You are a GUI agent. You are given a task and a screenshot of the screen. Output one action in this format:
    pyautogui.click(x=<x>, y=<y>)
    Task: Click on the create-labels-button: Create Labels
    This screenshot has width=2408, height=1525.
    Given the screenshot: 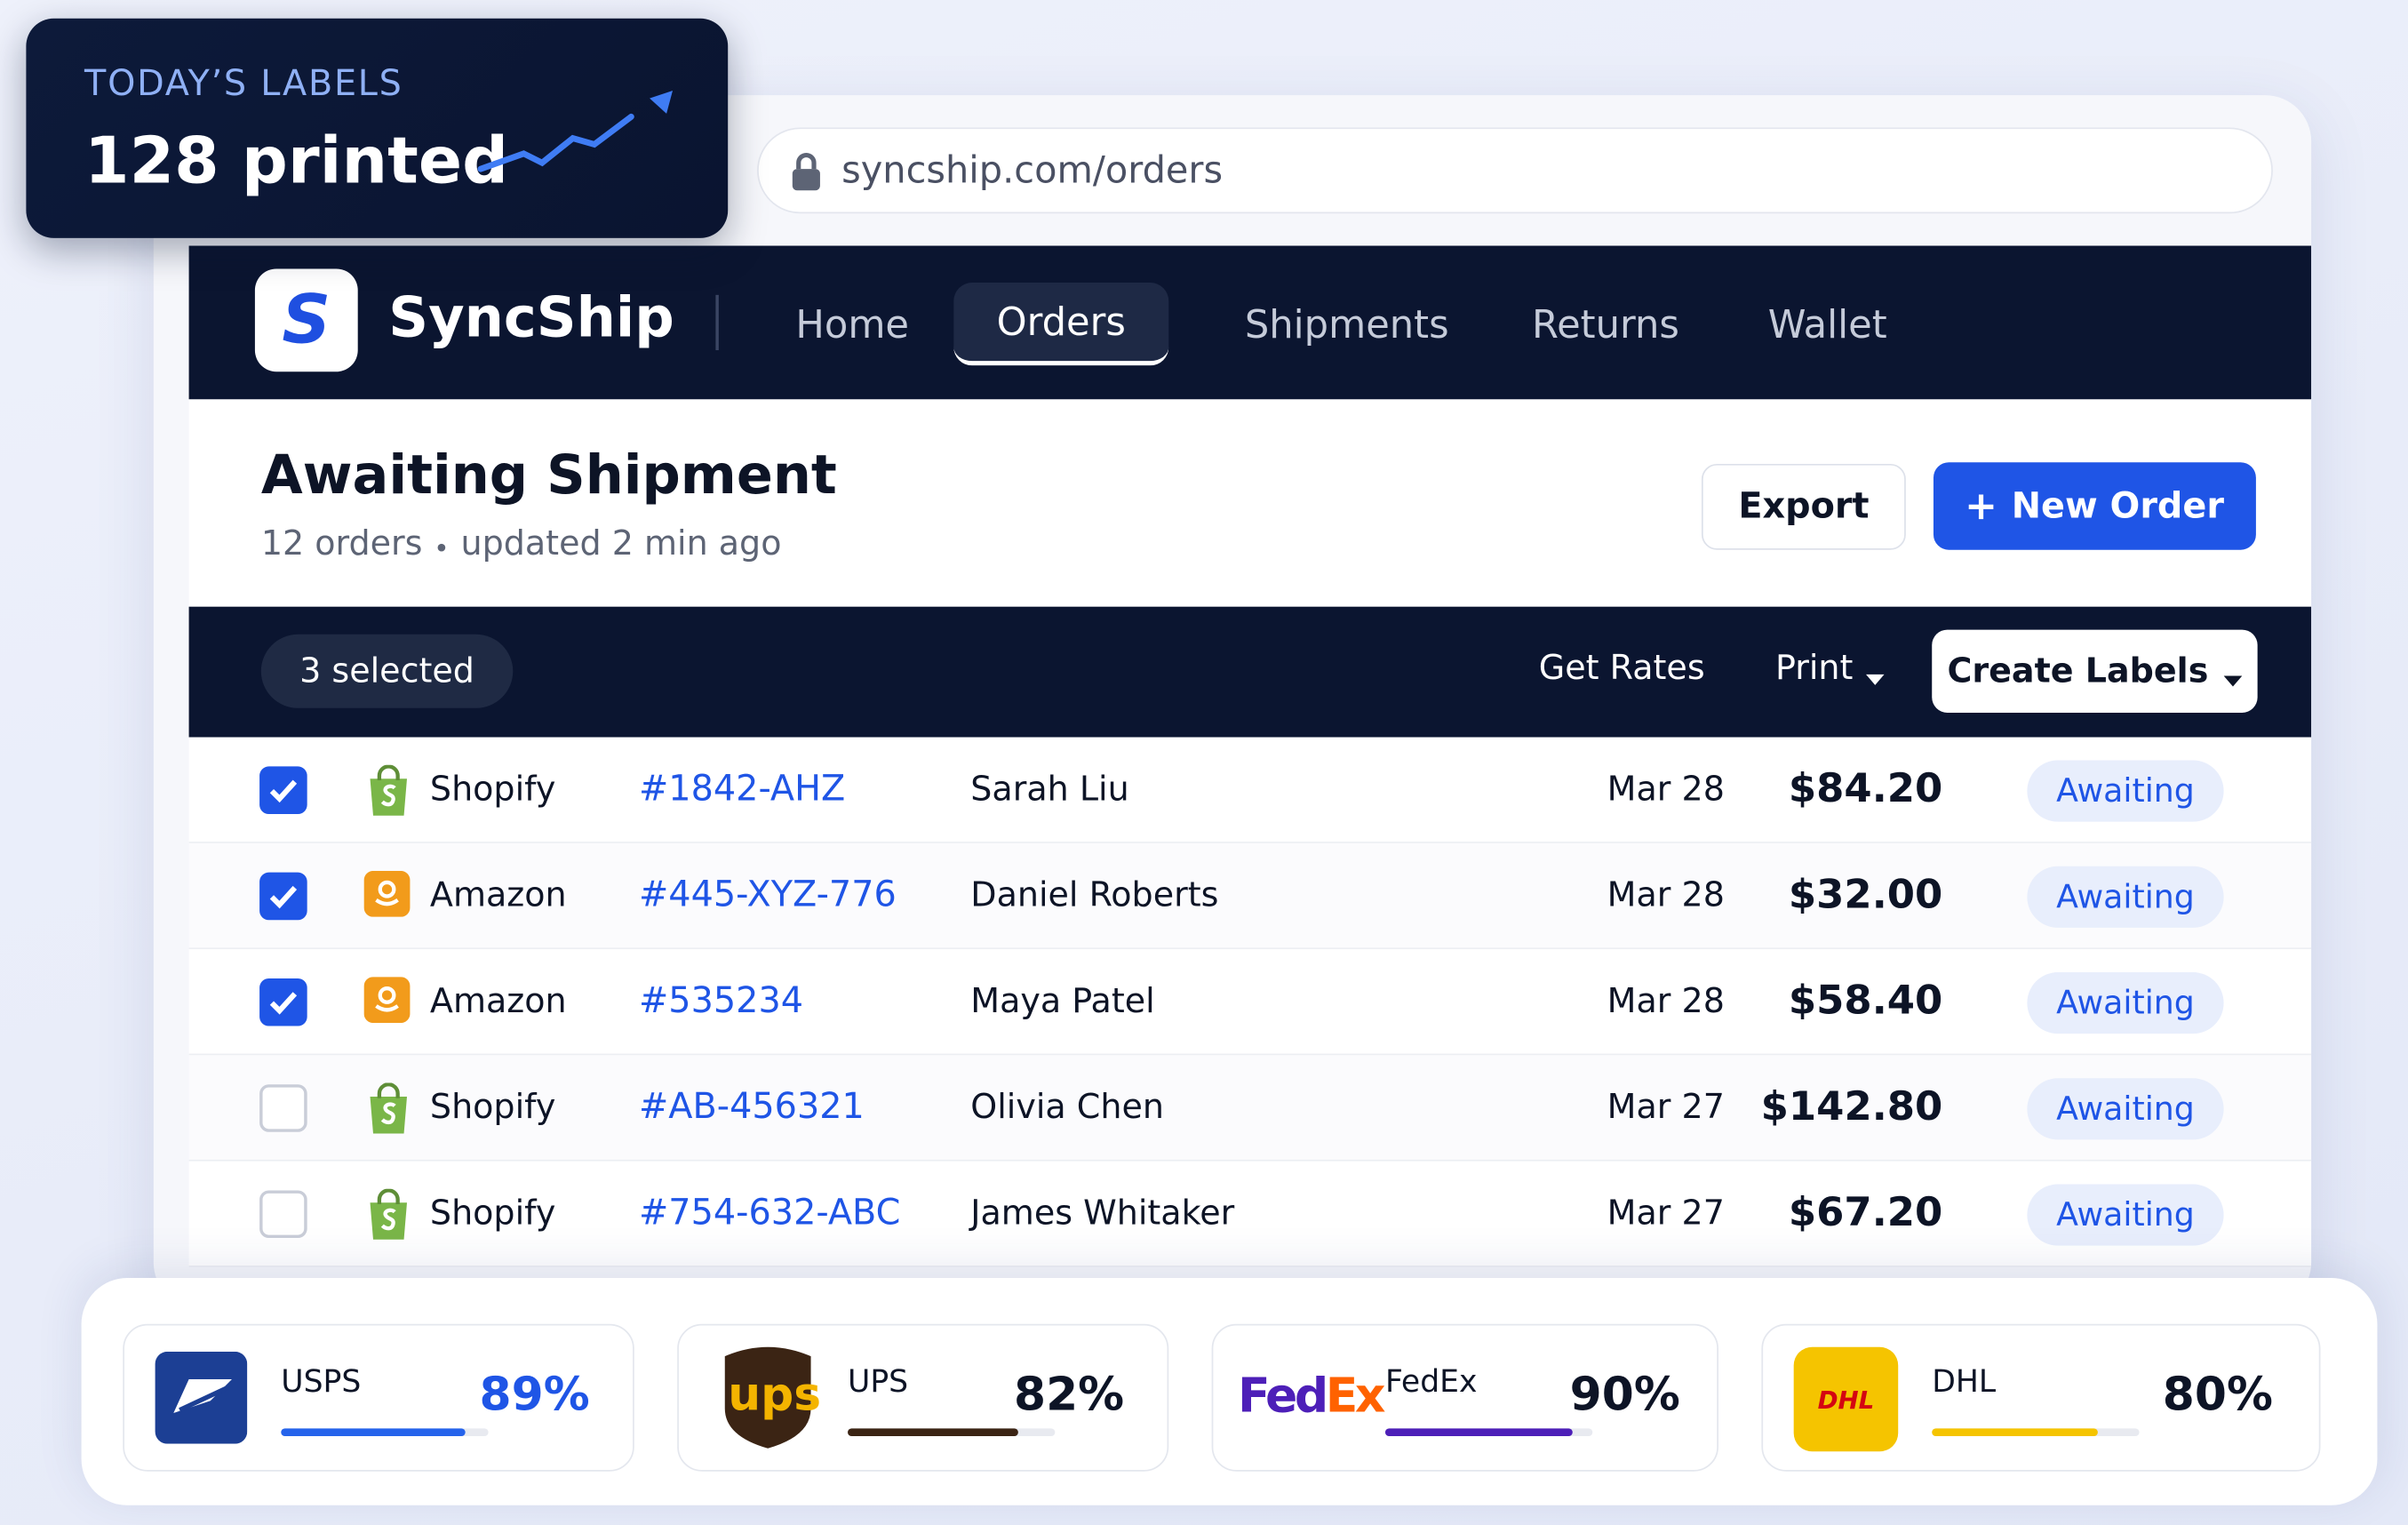 What is the action you would take?
    pyautogui.click(x=2095, y=671)
    